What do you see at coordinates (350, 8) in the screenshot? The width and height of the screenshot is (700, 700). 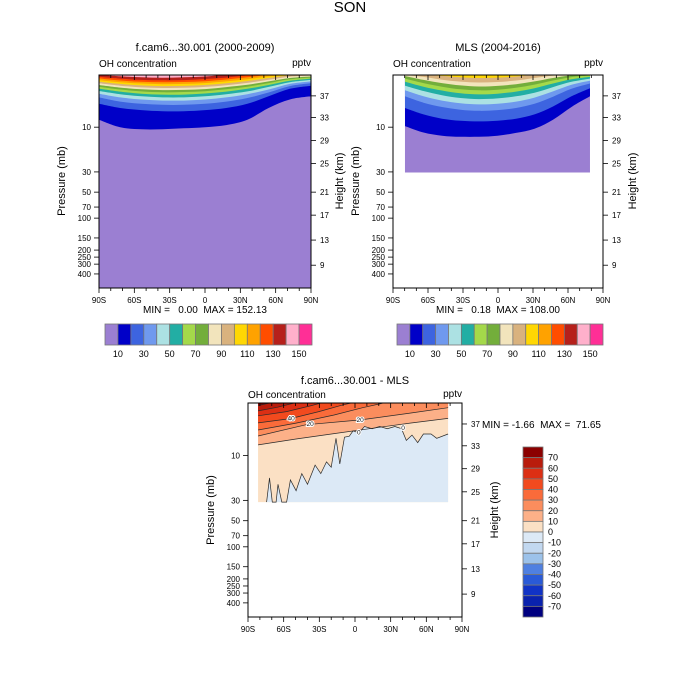 I see `page-title: SON` at bounding box center [350, 8].